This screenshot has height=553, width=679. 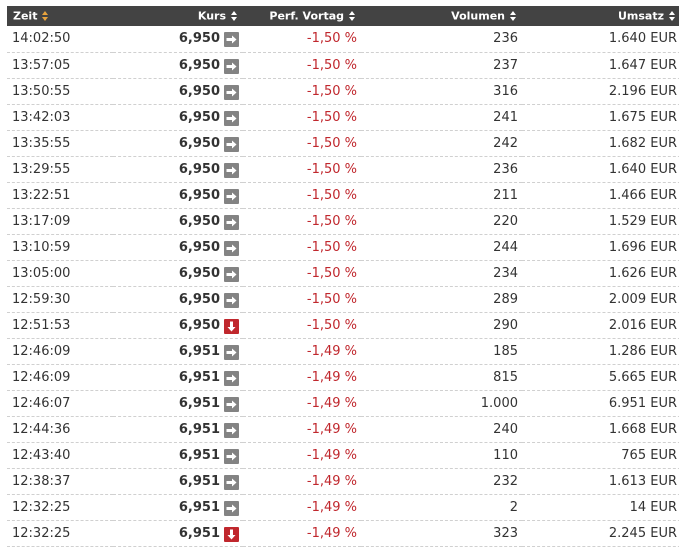 I want to click on column-header-perf-vortag: Perf. Vortag, so click(x=302, y=16).